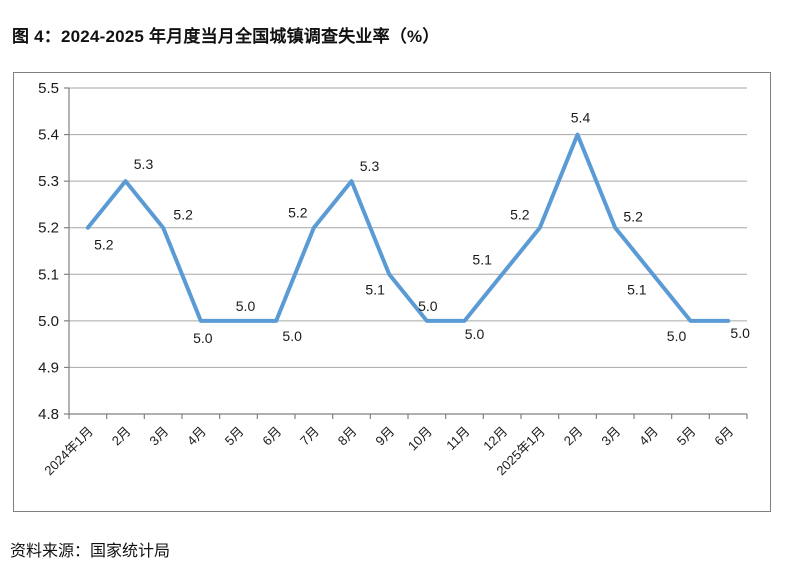 This screenshot has height=573, width=800. What do you see at coordinates (48, 88) in the screenshot?
I see `y-tick-label: 5.5` at bounding box center [48, 88].